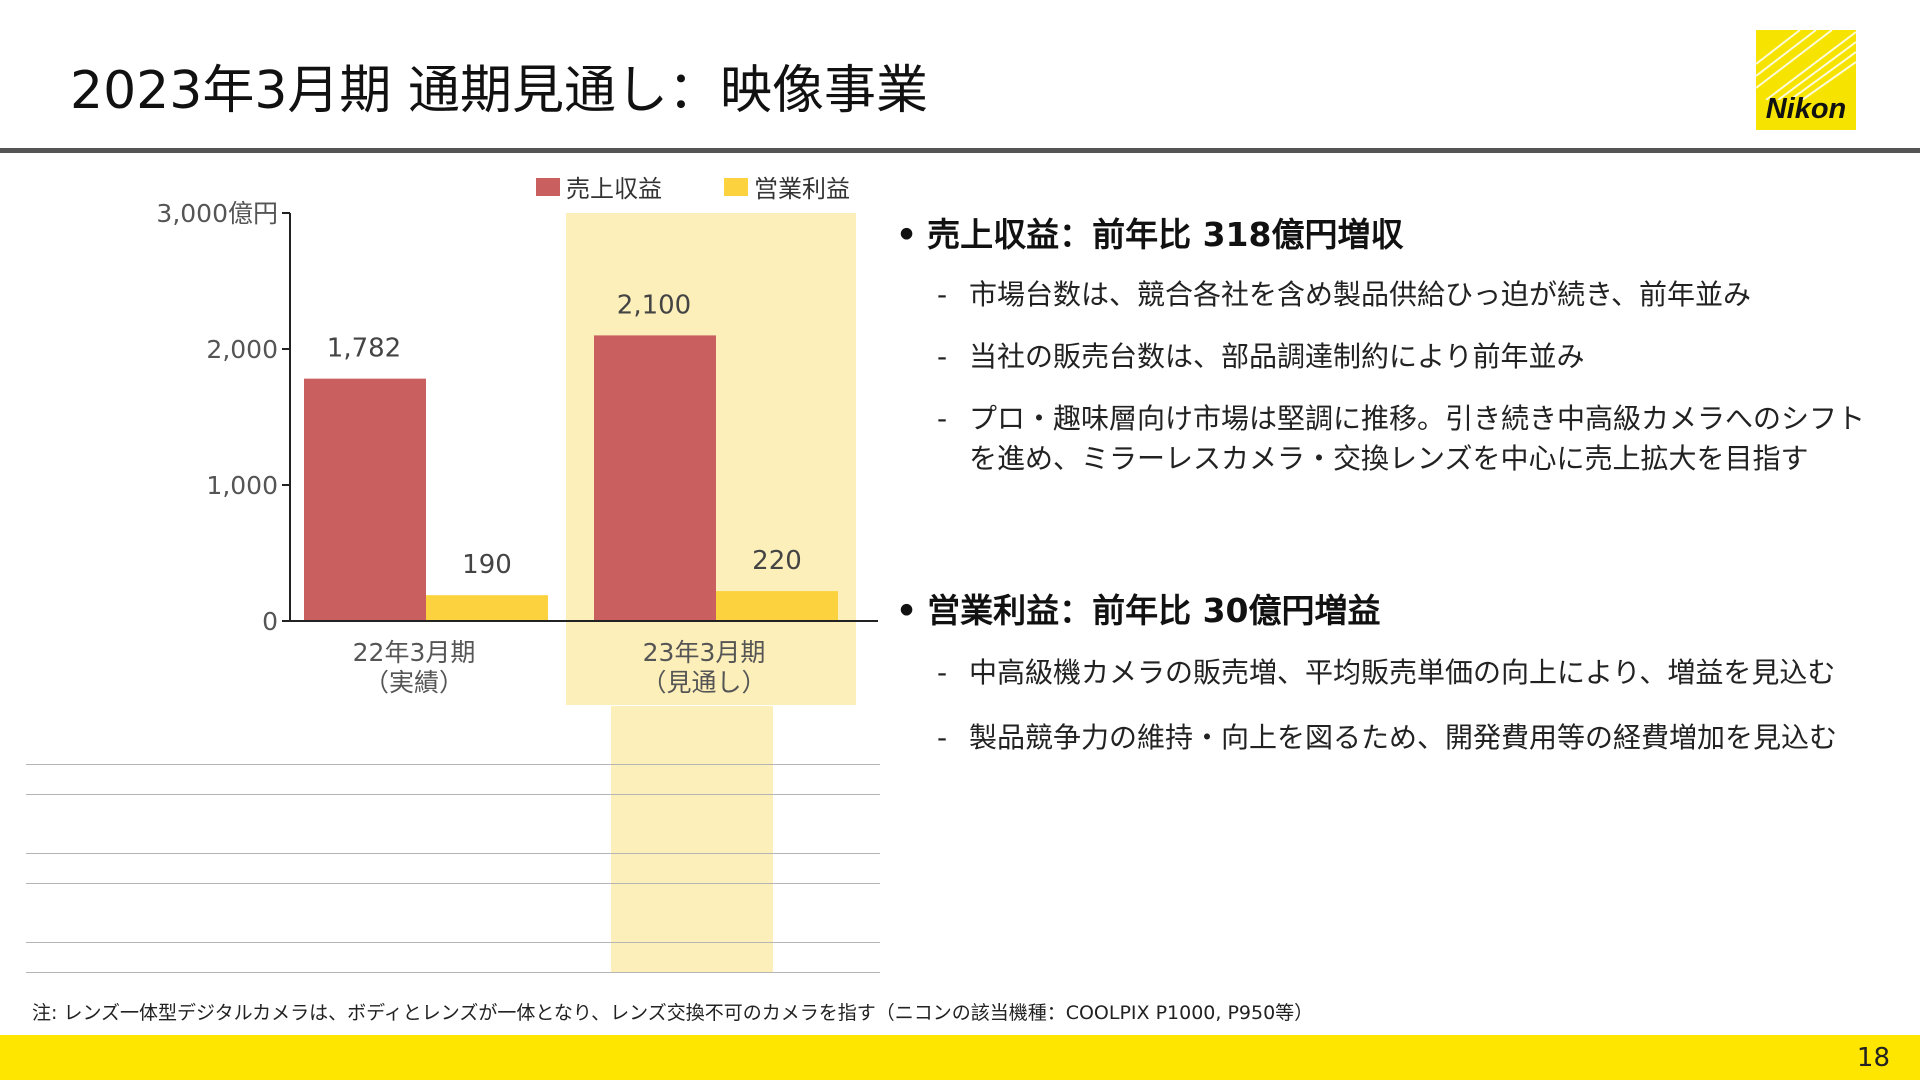 The height and width of the screenshot is (1080, 1920). What do you see at coordinates (270, 621) in the screenshot?
I see `y-tick-label: 0` at bounding box center [270, 621].